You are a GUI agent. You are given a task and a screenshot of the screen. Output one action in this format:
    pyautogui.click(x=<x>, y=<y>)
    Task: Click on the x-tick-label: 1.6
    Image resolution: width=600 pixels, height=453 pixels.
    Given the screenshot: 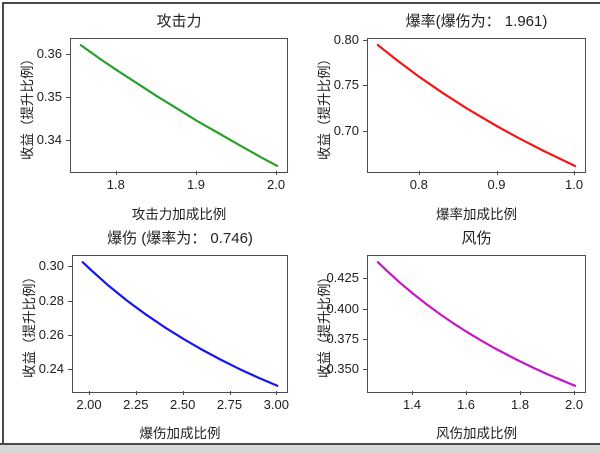 What is the action you would take?
    pyautogui.click(x=466, y=404)
    